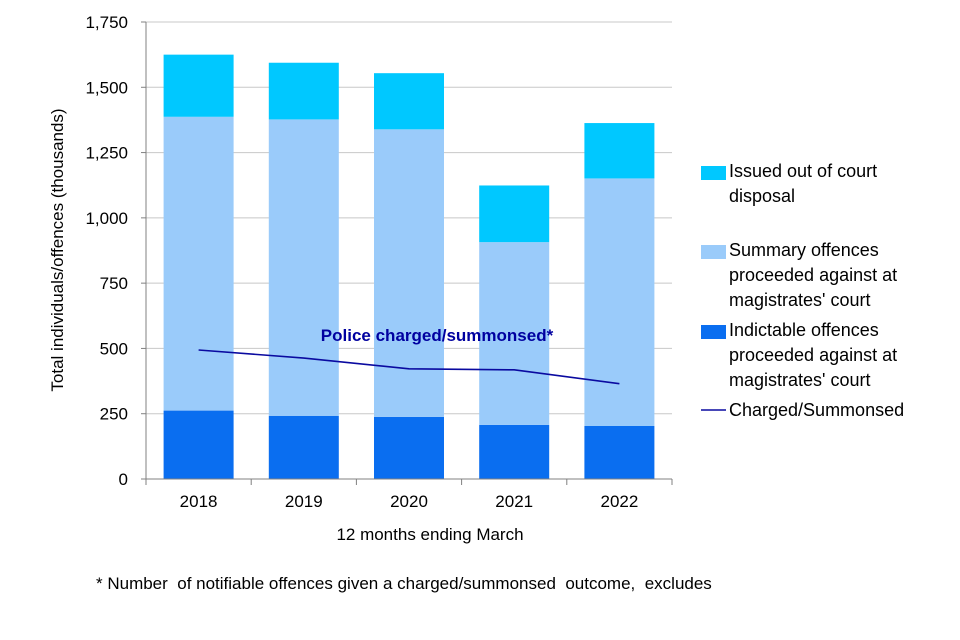 This screenshot has width=960, height=640. Describe the element at coordinates (114, 348) in the screenshot. I see `y-tick-label-2: 500` at that location.